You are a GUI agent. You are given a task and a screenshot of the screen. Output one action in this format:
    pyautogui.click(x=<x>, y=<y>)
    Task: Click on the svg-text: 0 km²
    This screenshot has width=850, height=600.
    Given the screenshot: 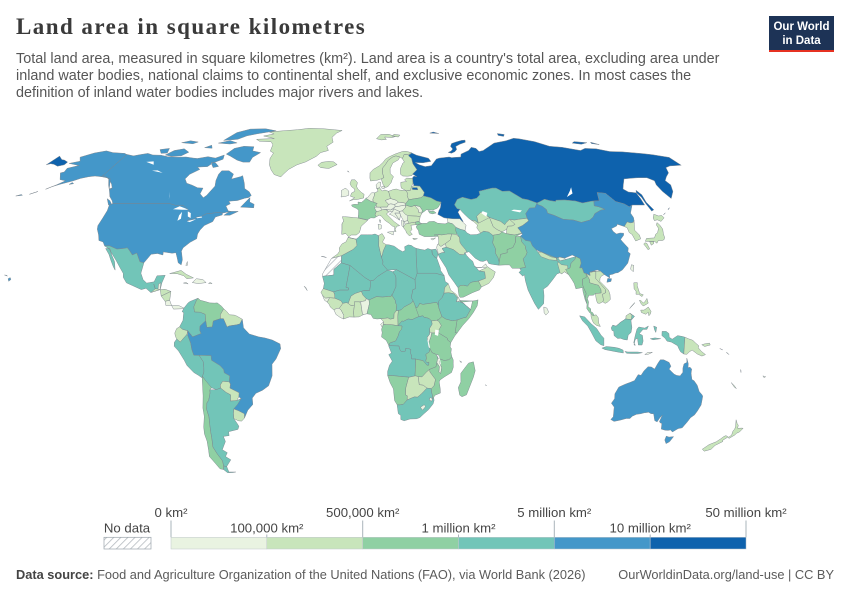 What is the action you would take?
    pyautogui.click(x=172, y=512)
    